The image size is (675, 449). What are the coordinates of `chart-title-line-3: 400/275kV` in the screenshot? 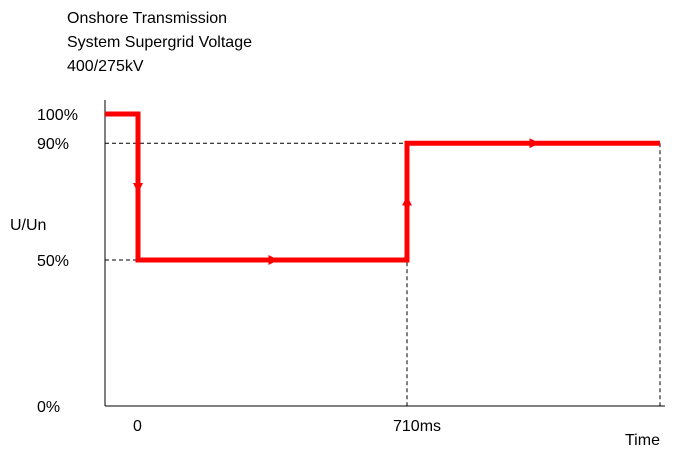 It's located at (105, 66).